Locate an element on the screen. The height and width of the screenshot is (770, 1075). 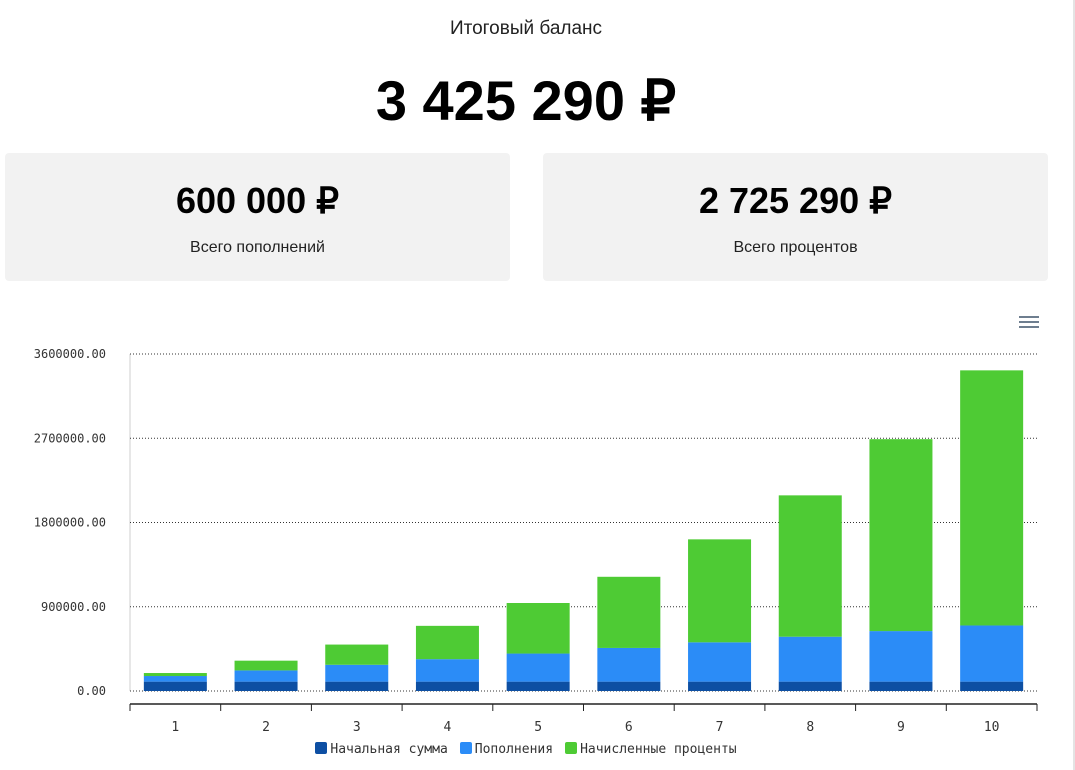
deposits-card: 600 000 ₽ Всего пополнений is located at coordinates (257, 217).